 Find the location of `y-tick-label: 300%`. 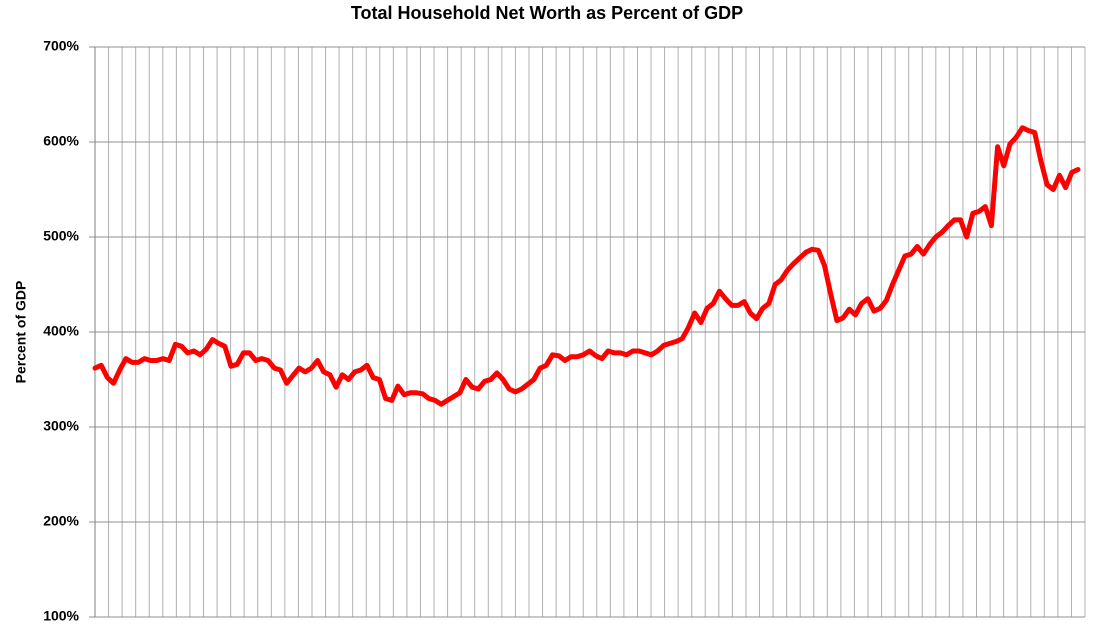

y-tick-label: 300% is located at coordinates (61, 426).